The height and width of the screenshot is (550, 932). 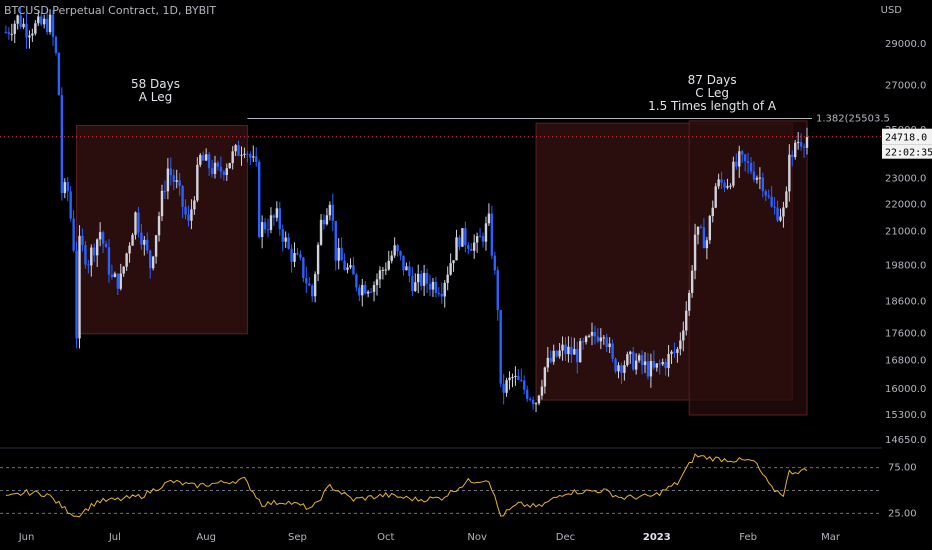 I want to click on currency-label: USD, so click(x=891, y=10).